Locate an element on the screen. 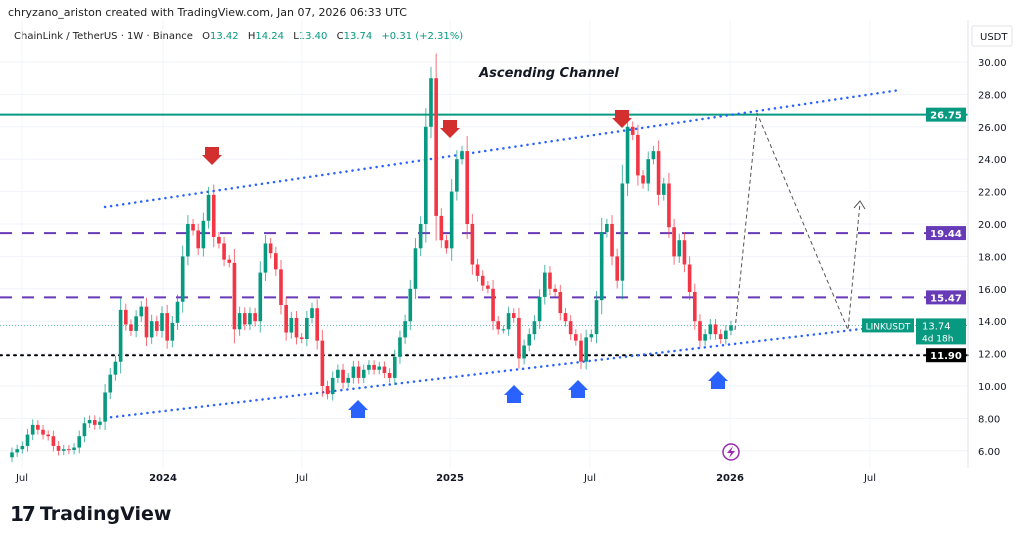 The image size is (1024, 539). last-price-badge is located at coordinates (941, 331).